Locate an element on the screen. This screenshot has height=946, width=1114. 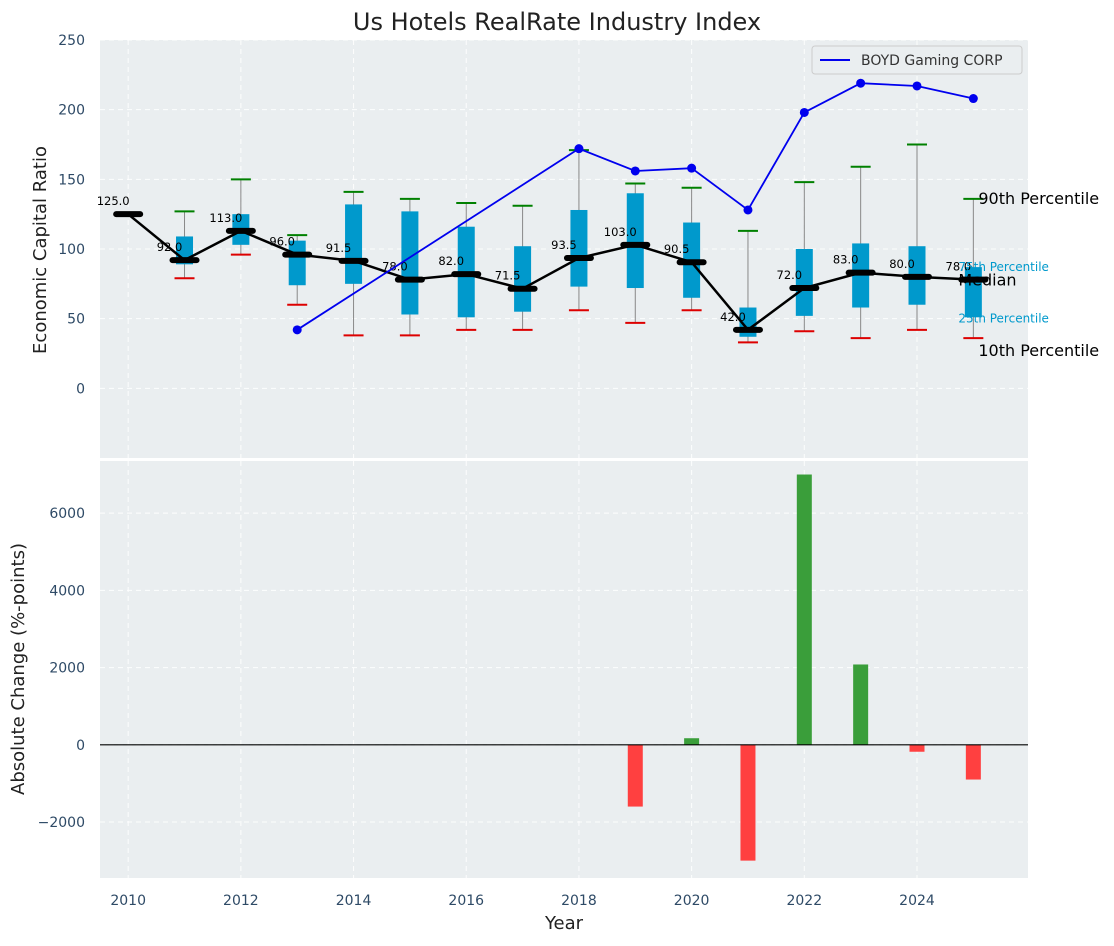
annotation-75th-percentile: 75th Percentile is located at coordinates (1003, 267).